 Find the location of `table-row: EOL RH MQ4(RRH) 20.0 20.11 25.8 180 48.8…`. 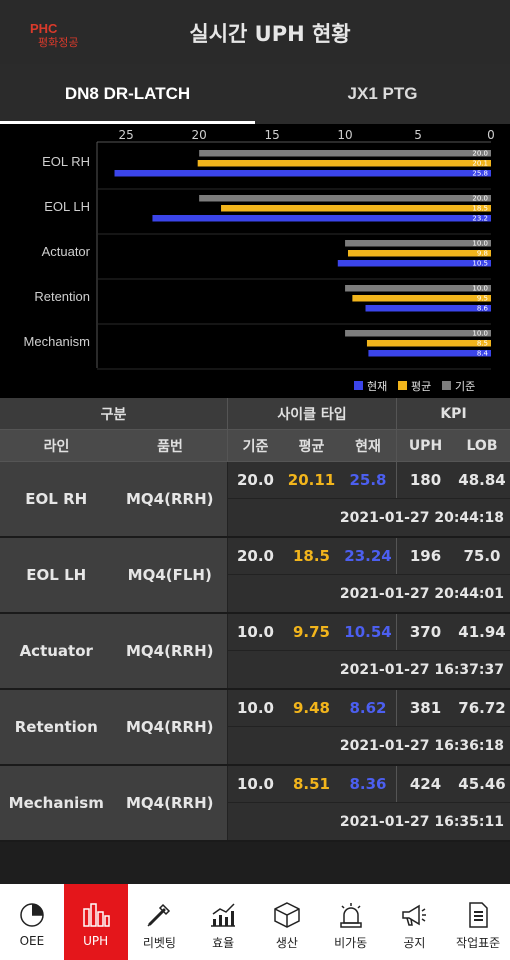

table-row: EOL RH MQ4(RRH) 20.0 20.11 25.8 180 48.8… is located at coordinates (255, 500).